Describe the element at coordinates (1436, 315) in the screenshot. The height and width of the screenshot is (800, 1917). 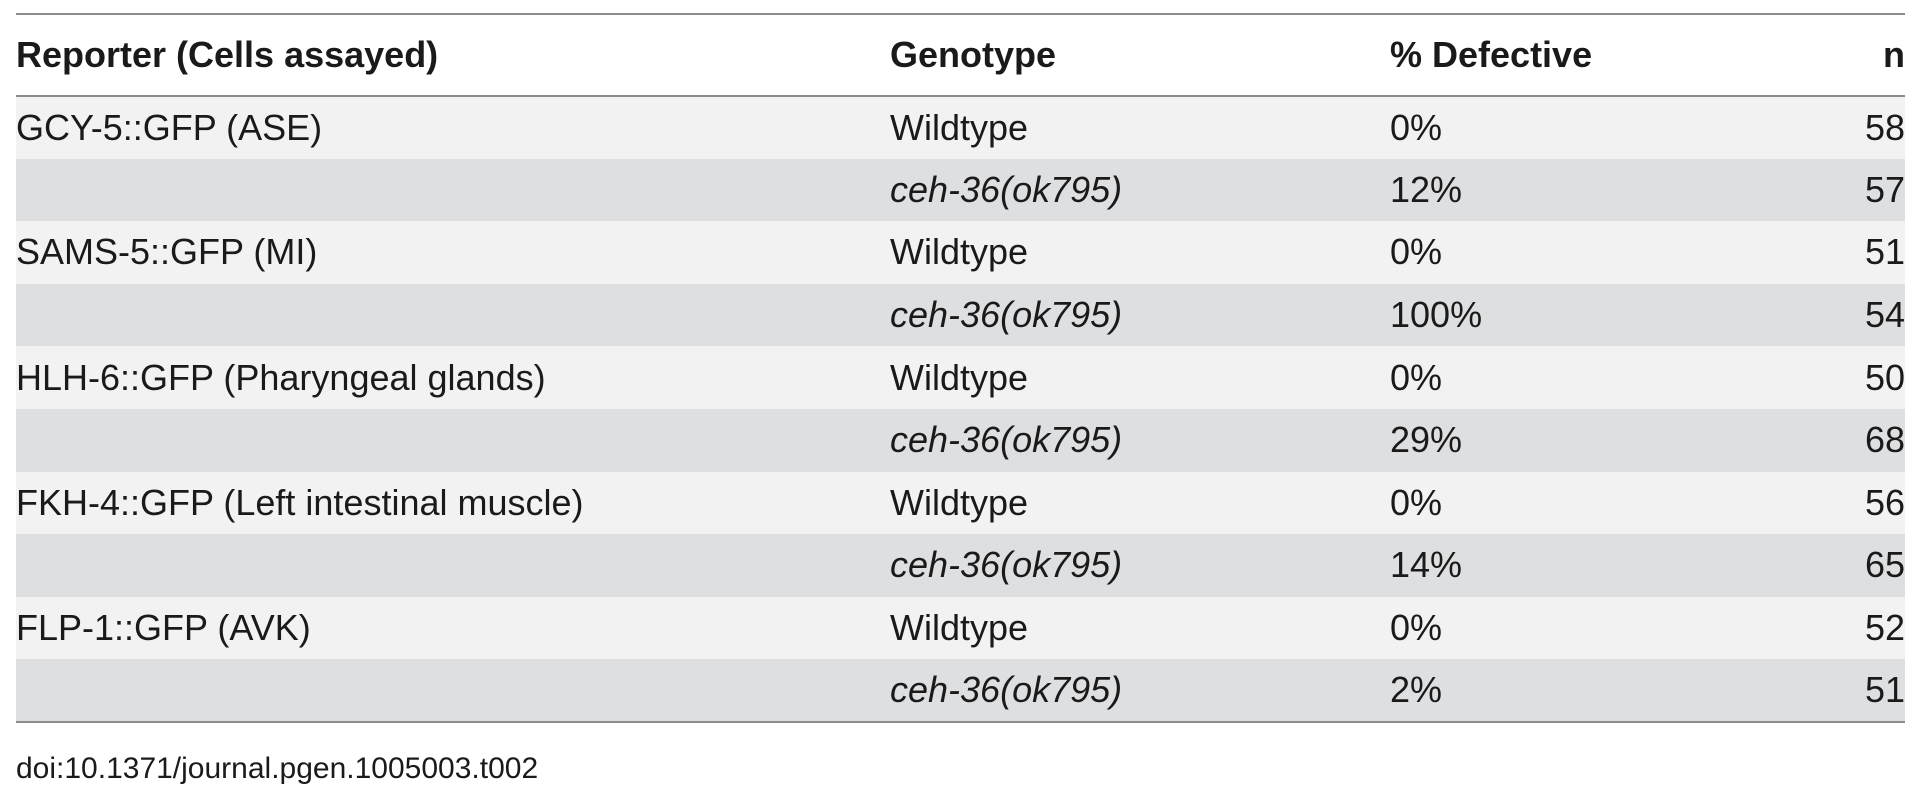
I see `cell-defective: 100%` at that location.